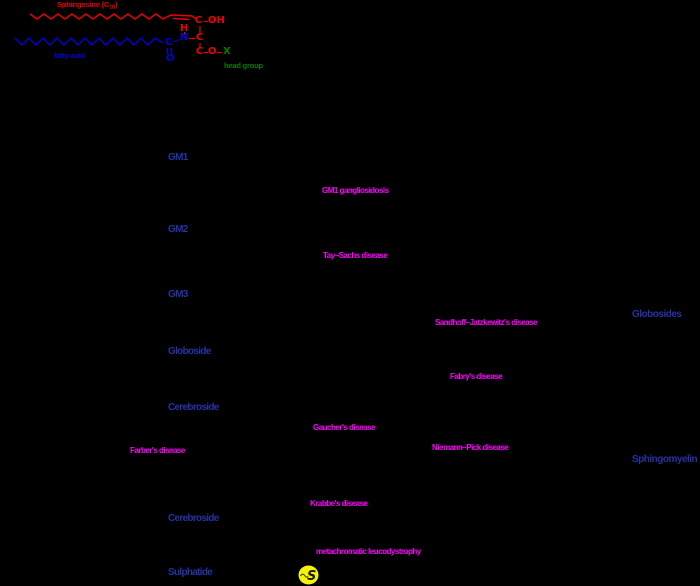  I want to click on head-group-label: head group, so click(243, 65).